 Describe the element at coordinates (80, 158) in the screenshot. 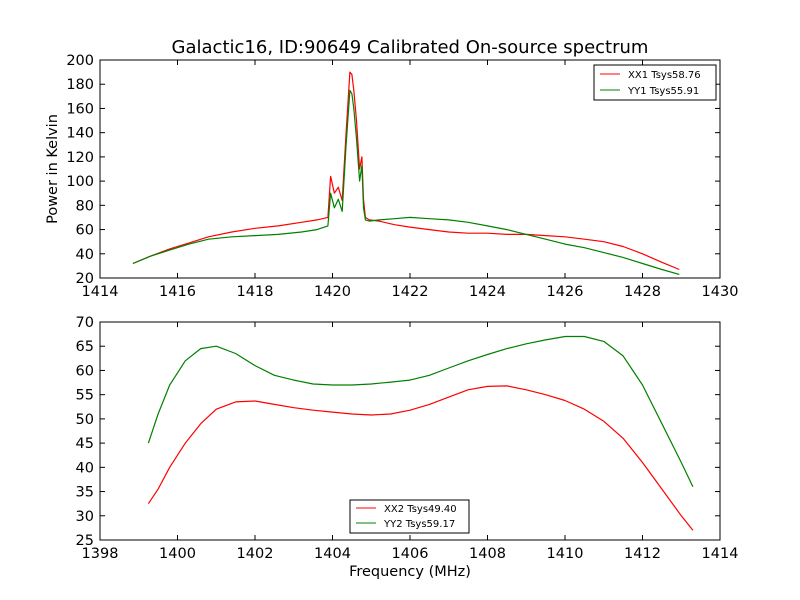

I see `top-plot-y-tick-label: 120` at that location.